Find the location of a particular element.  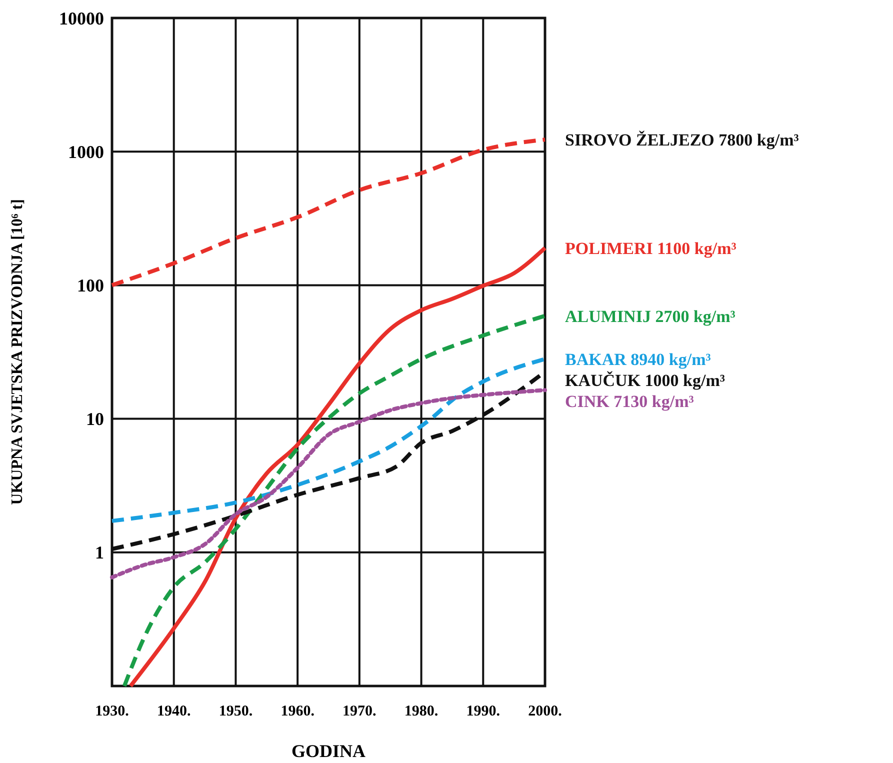

x-tick-label: 1980. is located at coordinates (421, 711).